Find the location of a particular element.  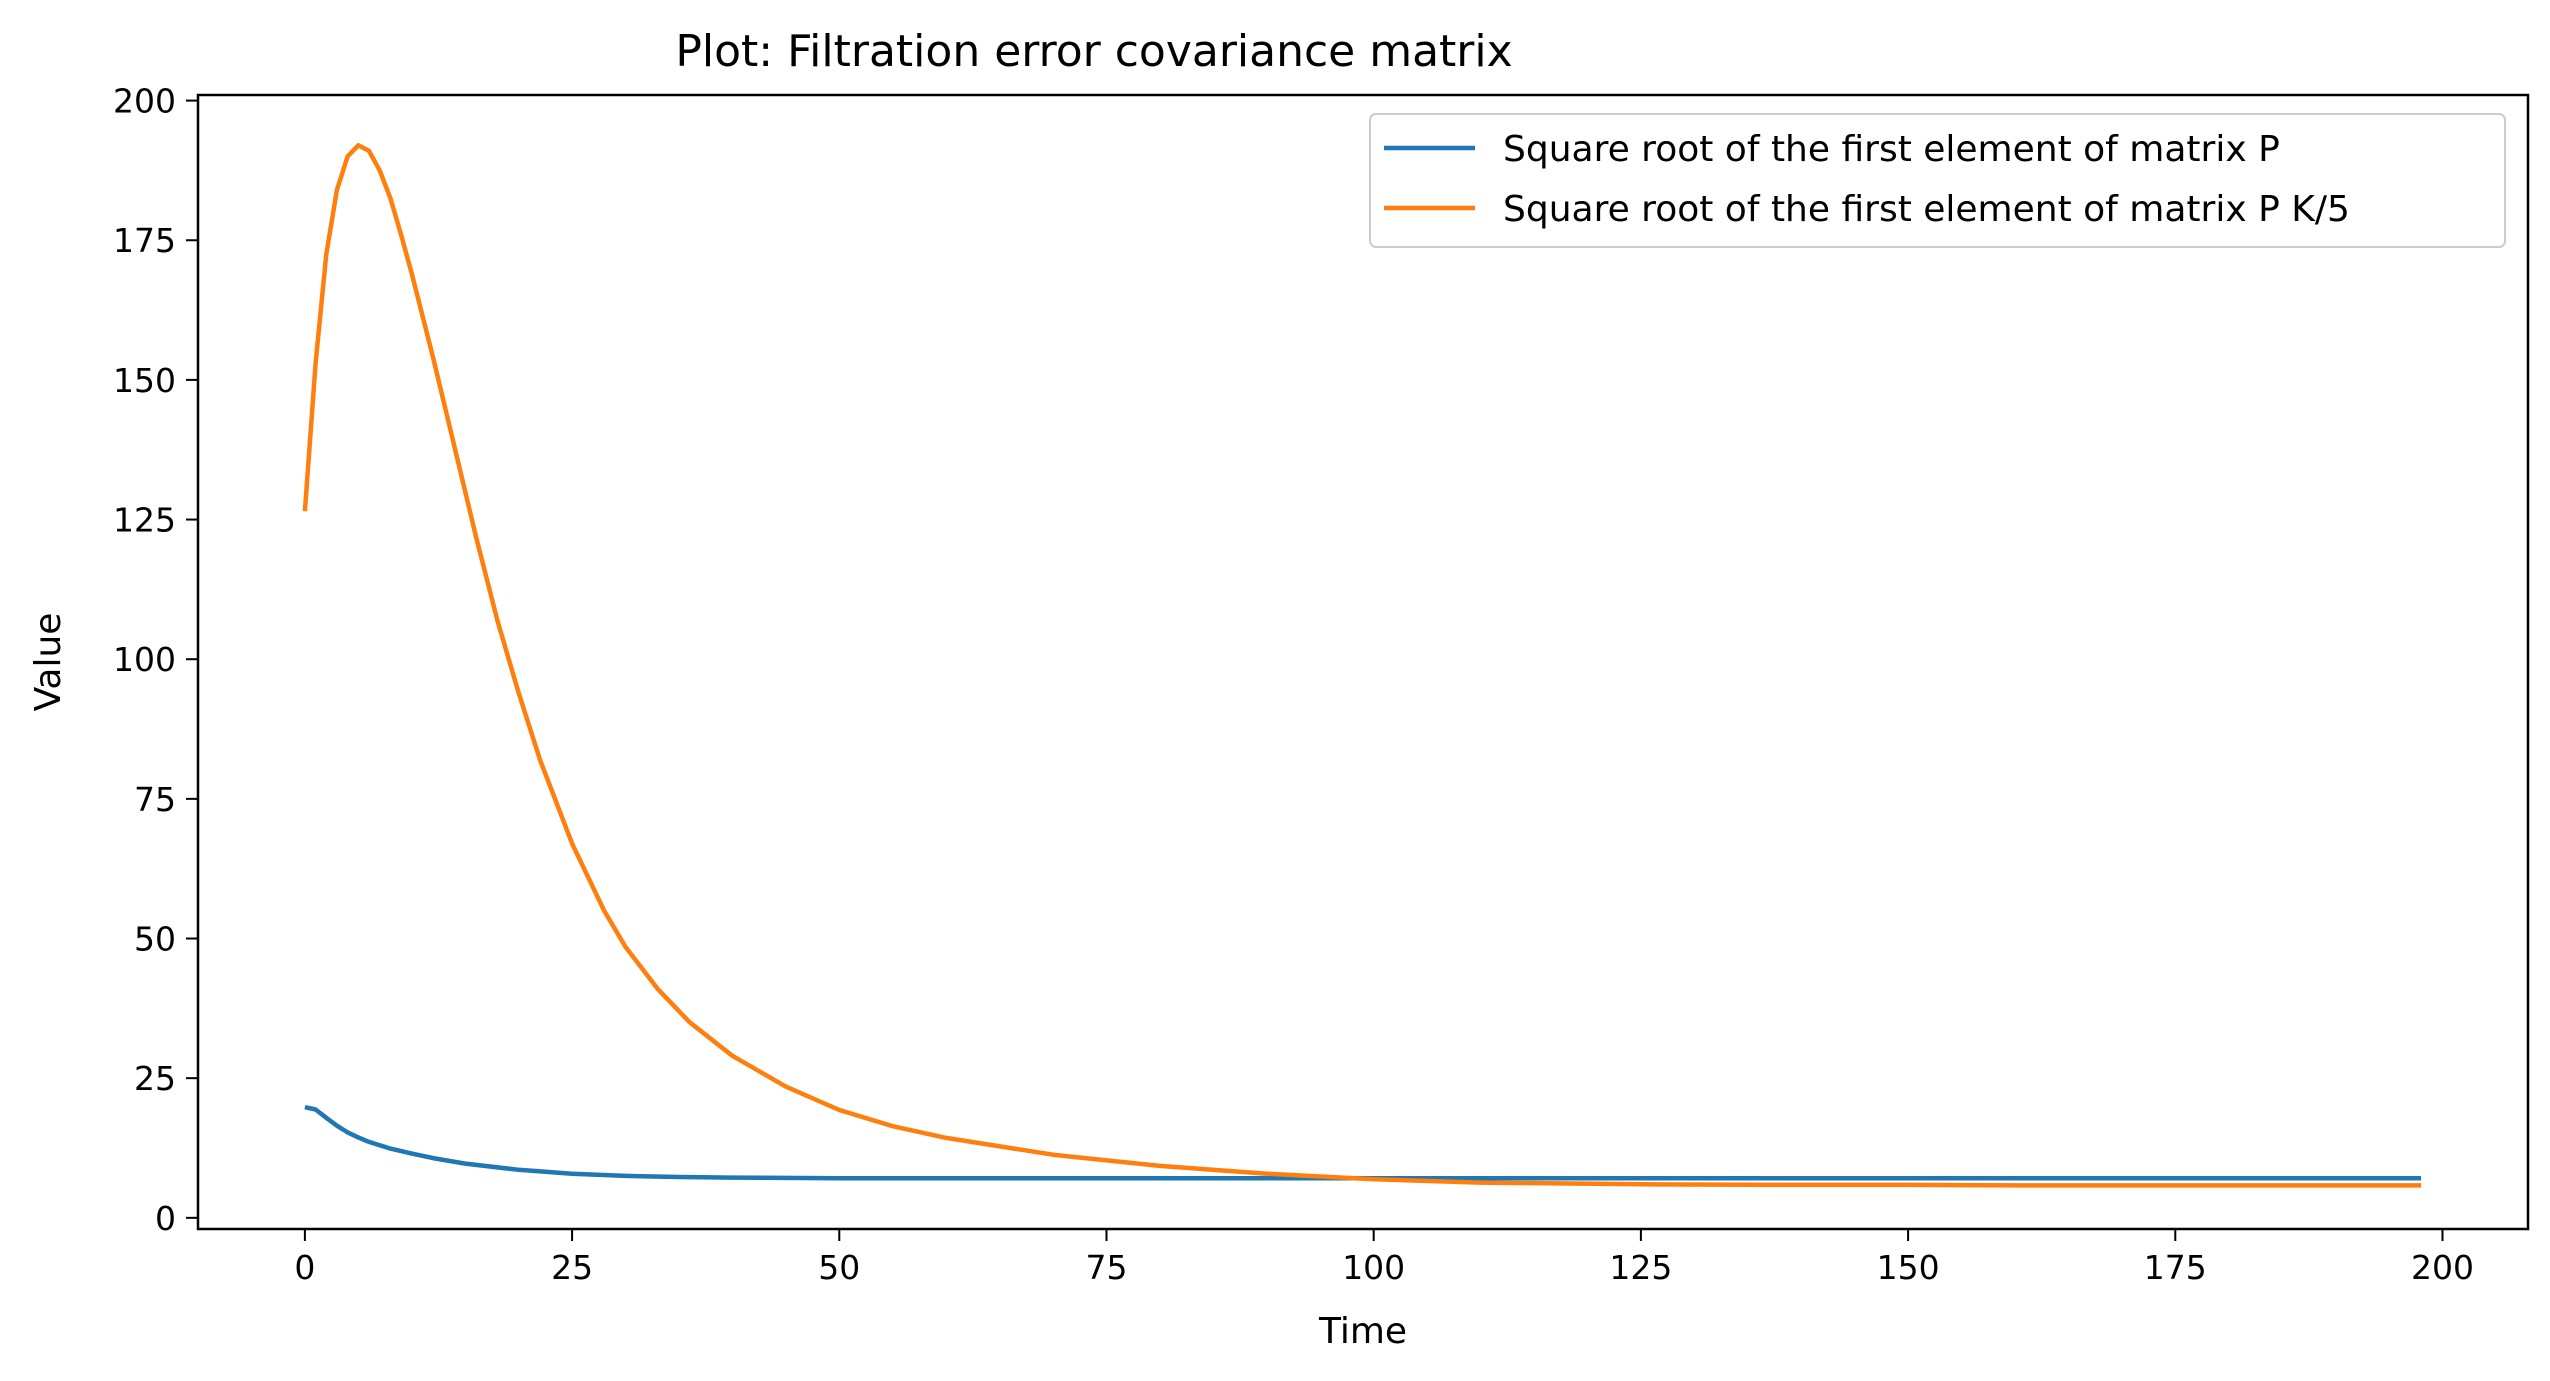

x-tick-label: 0 is located at coordinates (304, 1267).